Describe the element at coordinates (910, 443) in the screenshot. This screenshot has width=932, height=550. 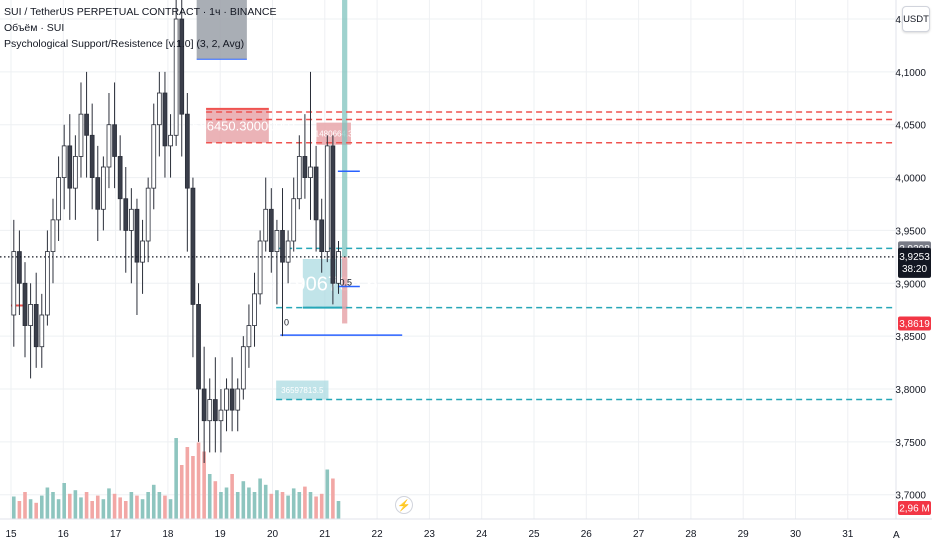
I see `price-tick-label: 3,7500` at that location.